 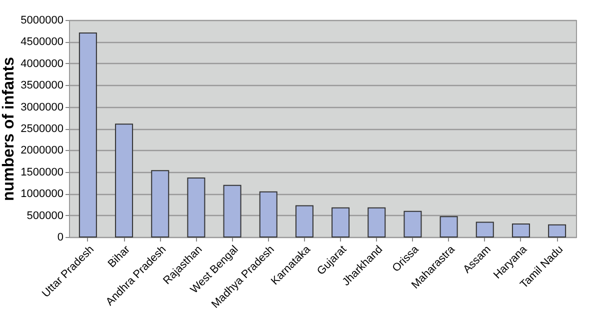 I want to click on y-tick-label: 500000, so click(x=45, y=216).